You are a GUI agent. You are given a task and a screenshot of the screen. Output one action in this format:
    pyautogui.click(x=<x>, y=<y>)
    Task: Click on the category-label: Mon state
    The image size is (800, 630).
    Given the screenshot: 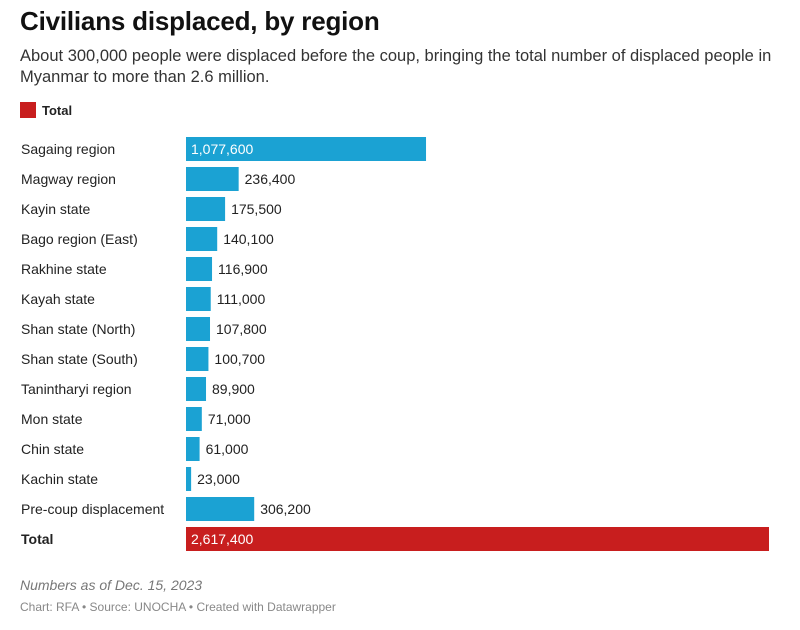 What is the action you would take?
    pyautogui.click(x=52, y=419)
    